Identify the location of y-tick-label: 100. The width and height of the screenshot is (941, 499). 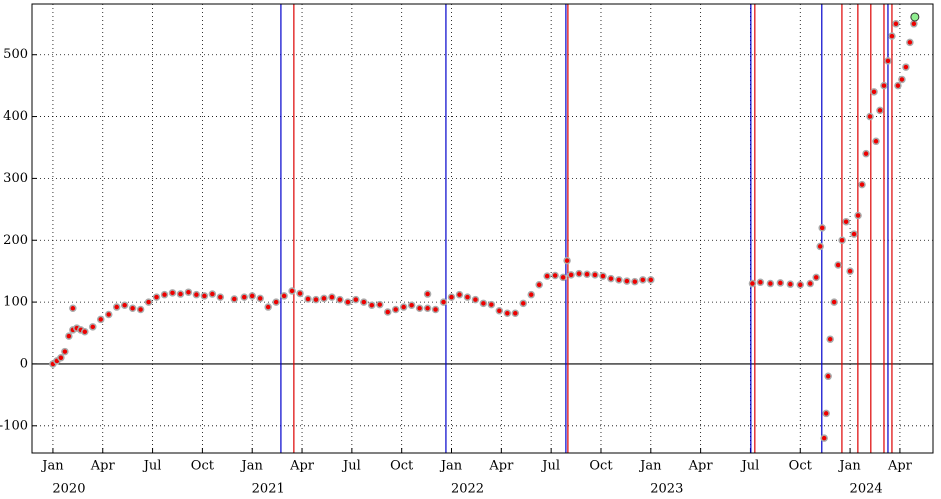
(15, 302).